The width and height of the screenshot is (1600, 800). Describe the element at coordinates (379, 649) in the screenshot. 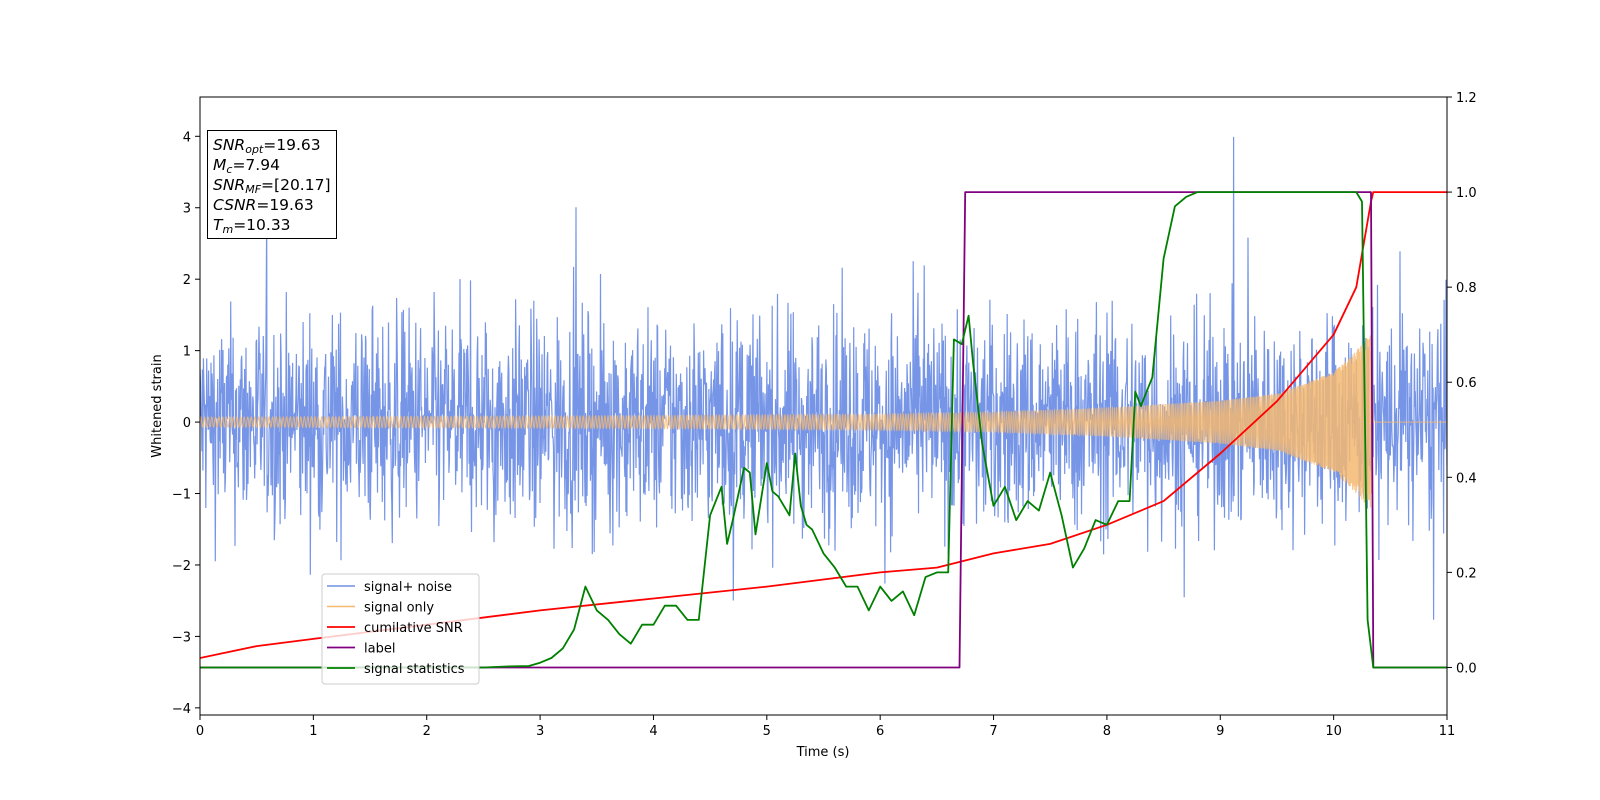

I see `legend-entry-label: label` at that location.